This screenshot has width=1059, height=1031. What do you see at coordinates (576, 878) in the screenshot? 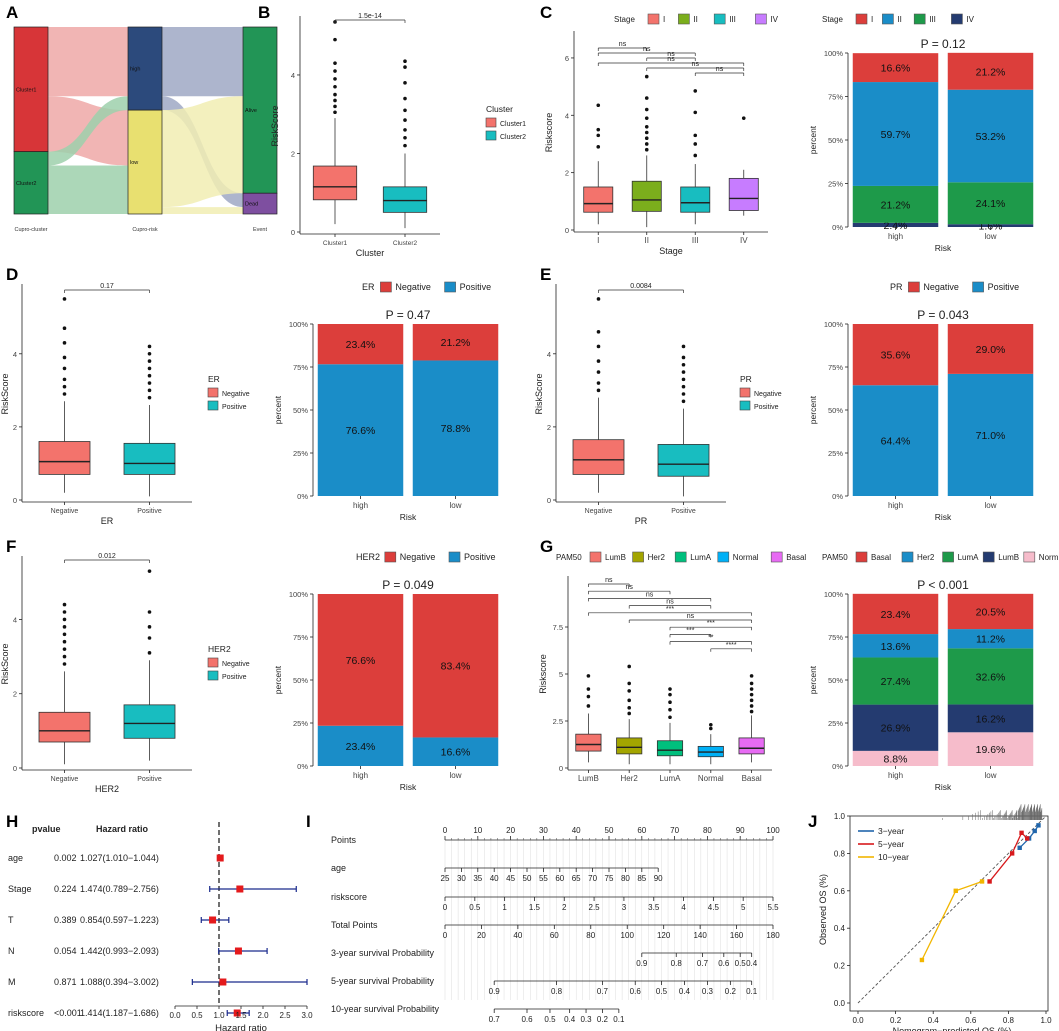
I see `nomogram-tick-label: 65` at bounding box center [576, 878].